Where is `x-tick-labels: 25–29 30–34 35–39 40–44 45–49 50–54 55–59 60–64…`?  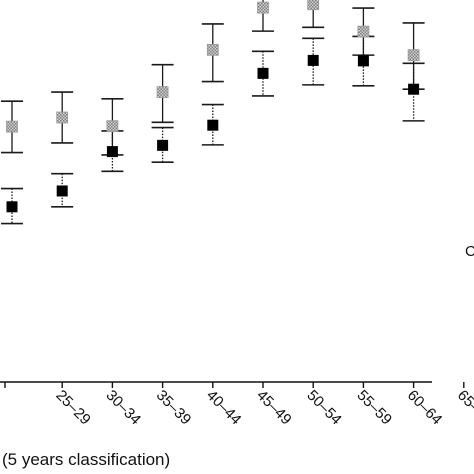 x-tick-labels: 25–29 30–34 35–39 40–44 45–49 50–54 55–59 60–64… is located at coordinates (263, 408).